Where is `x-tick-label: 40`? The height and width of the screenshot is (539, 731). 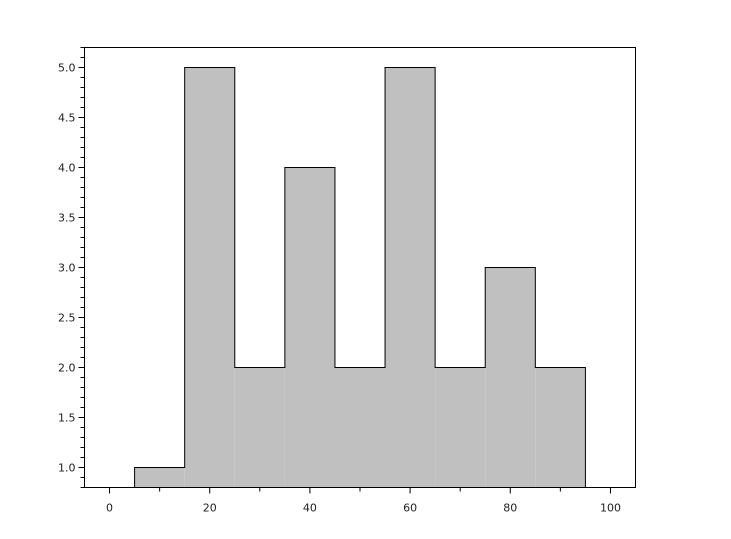 x-tick-label: 40 is located at coordinates (310, 508).